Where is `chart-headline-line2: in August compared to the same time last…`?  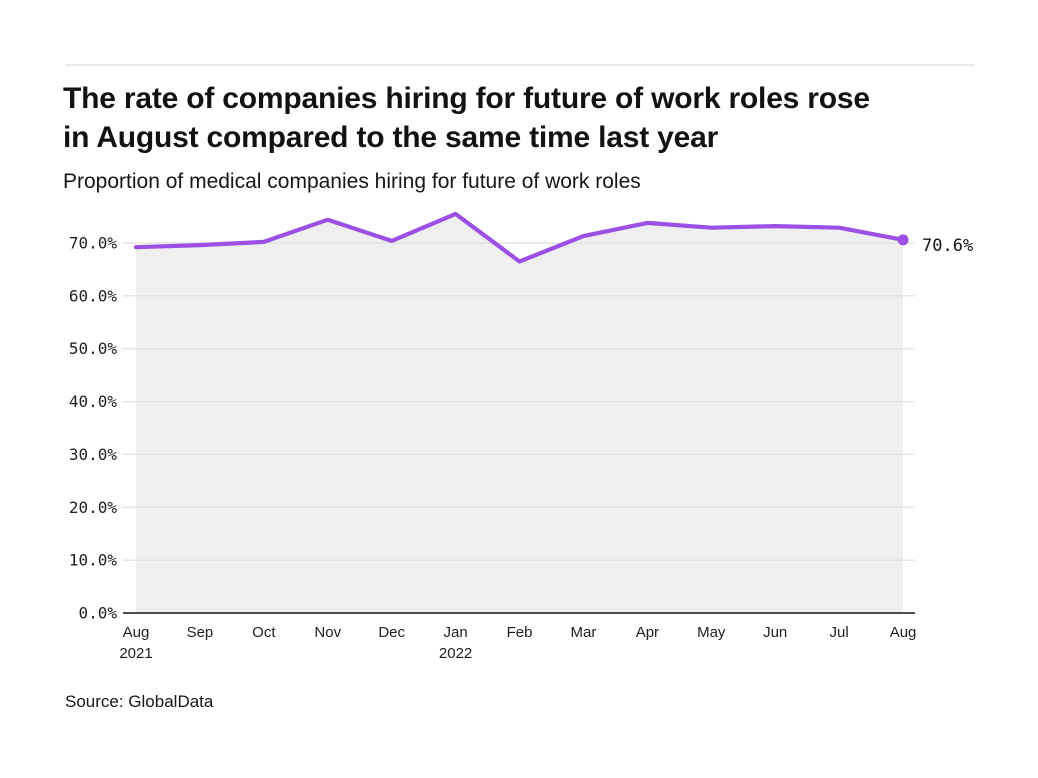 chart-headline-line2: in August compared to the same time last… is located at coordinates (391, 137).